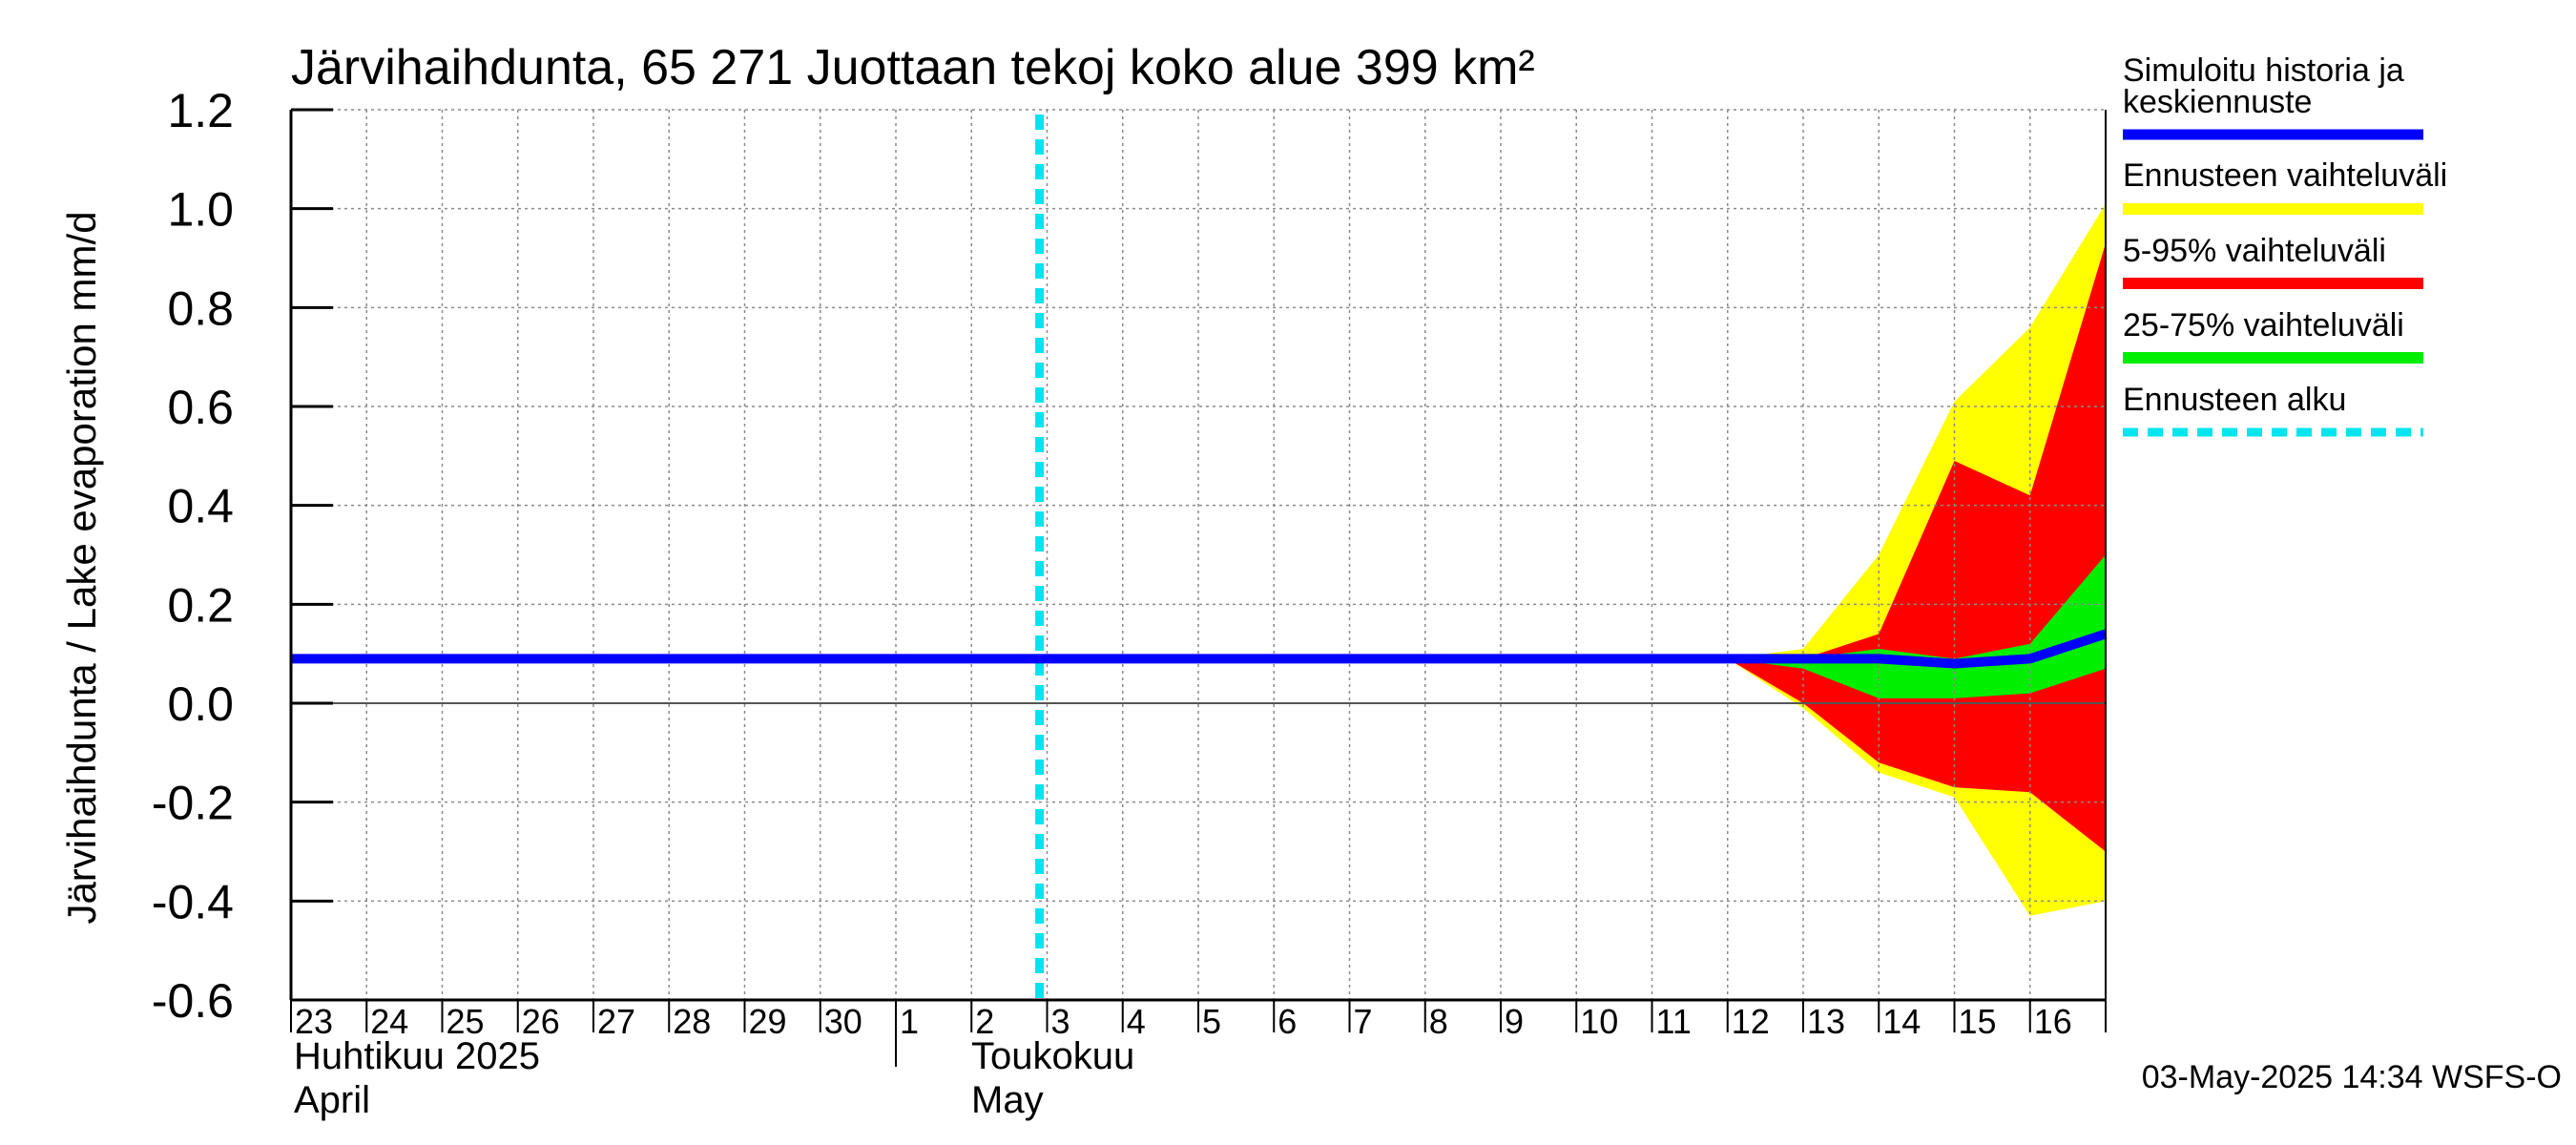 The height and width of the screenshot is (1145, 2576). Describe the element at coordinates (2263, 325) in the screenshot. I see `legend-label-25-75: 25-75% vaihteluväli` at that location.